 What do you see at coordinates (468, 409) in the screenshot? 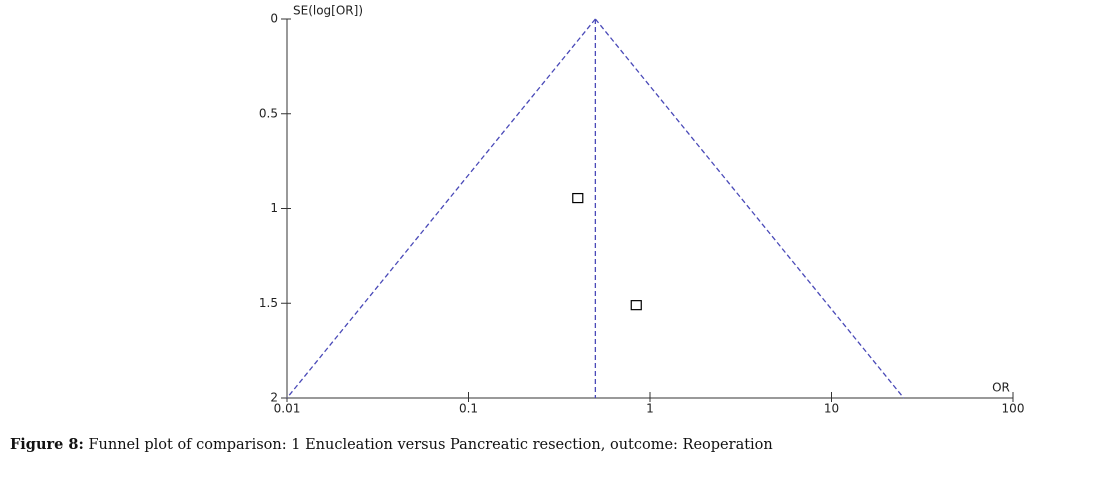
I see `x-tick-label: 0.1` at bounding box center [468, 409].